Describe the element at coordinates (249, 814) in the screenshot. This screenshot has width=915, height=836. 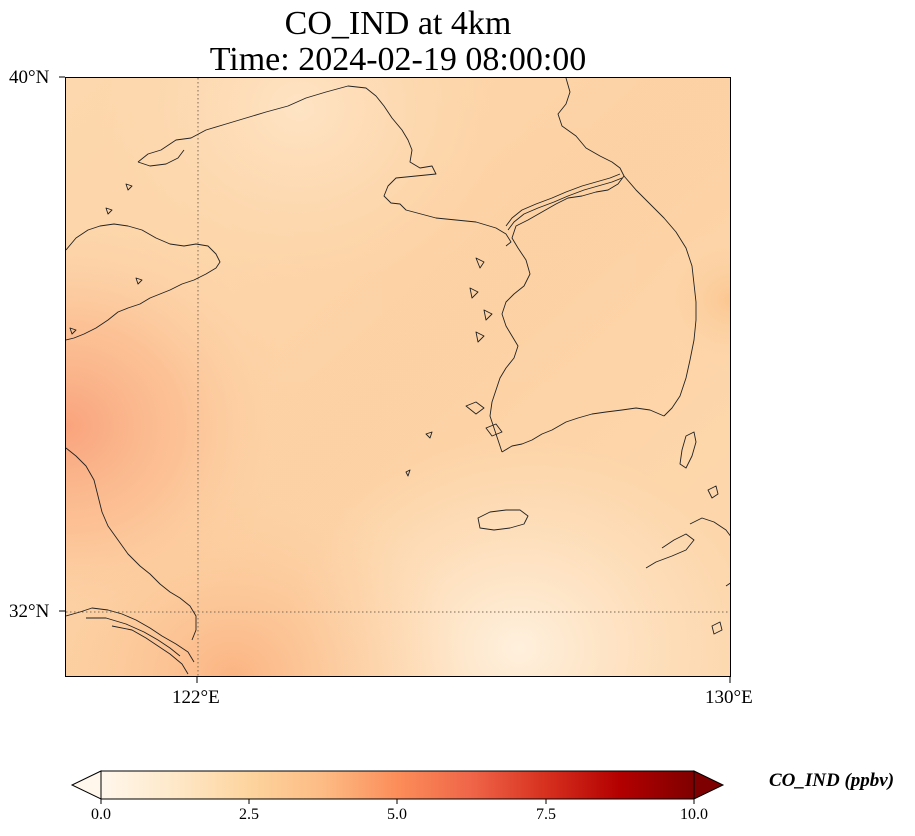
I see `colorbar-tick-2-5: 2.5` at that location.